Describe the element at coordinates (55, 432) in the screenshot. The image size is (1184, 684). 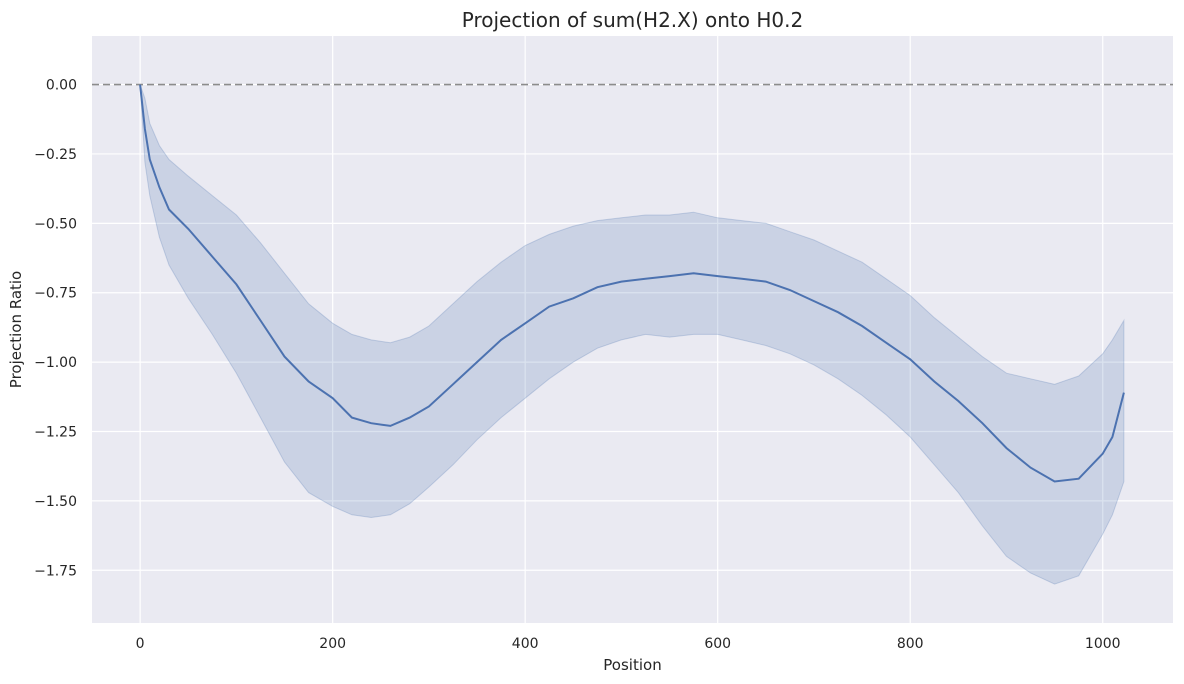
I see `y-tick-label: −1.25` at that location.